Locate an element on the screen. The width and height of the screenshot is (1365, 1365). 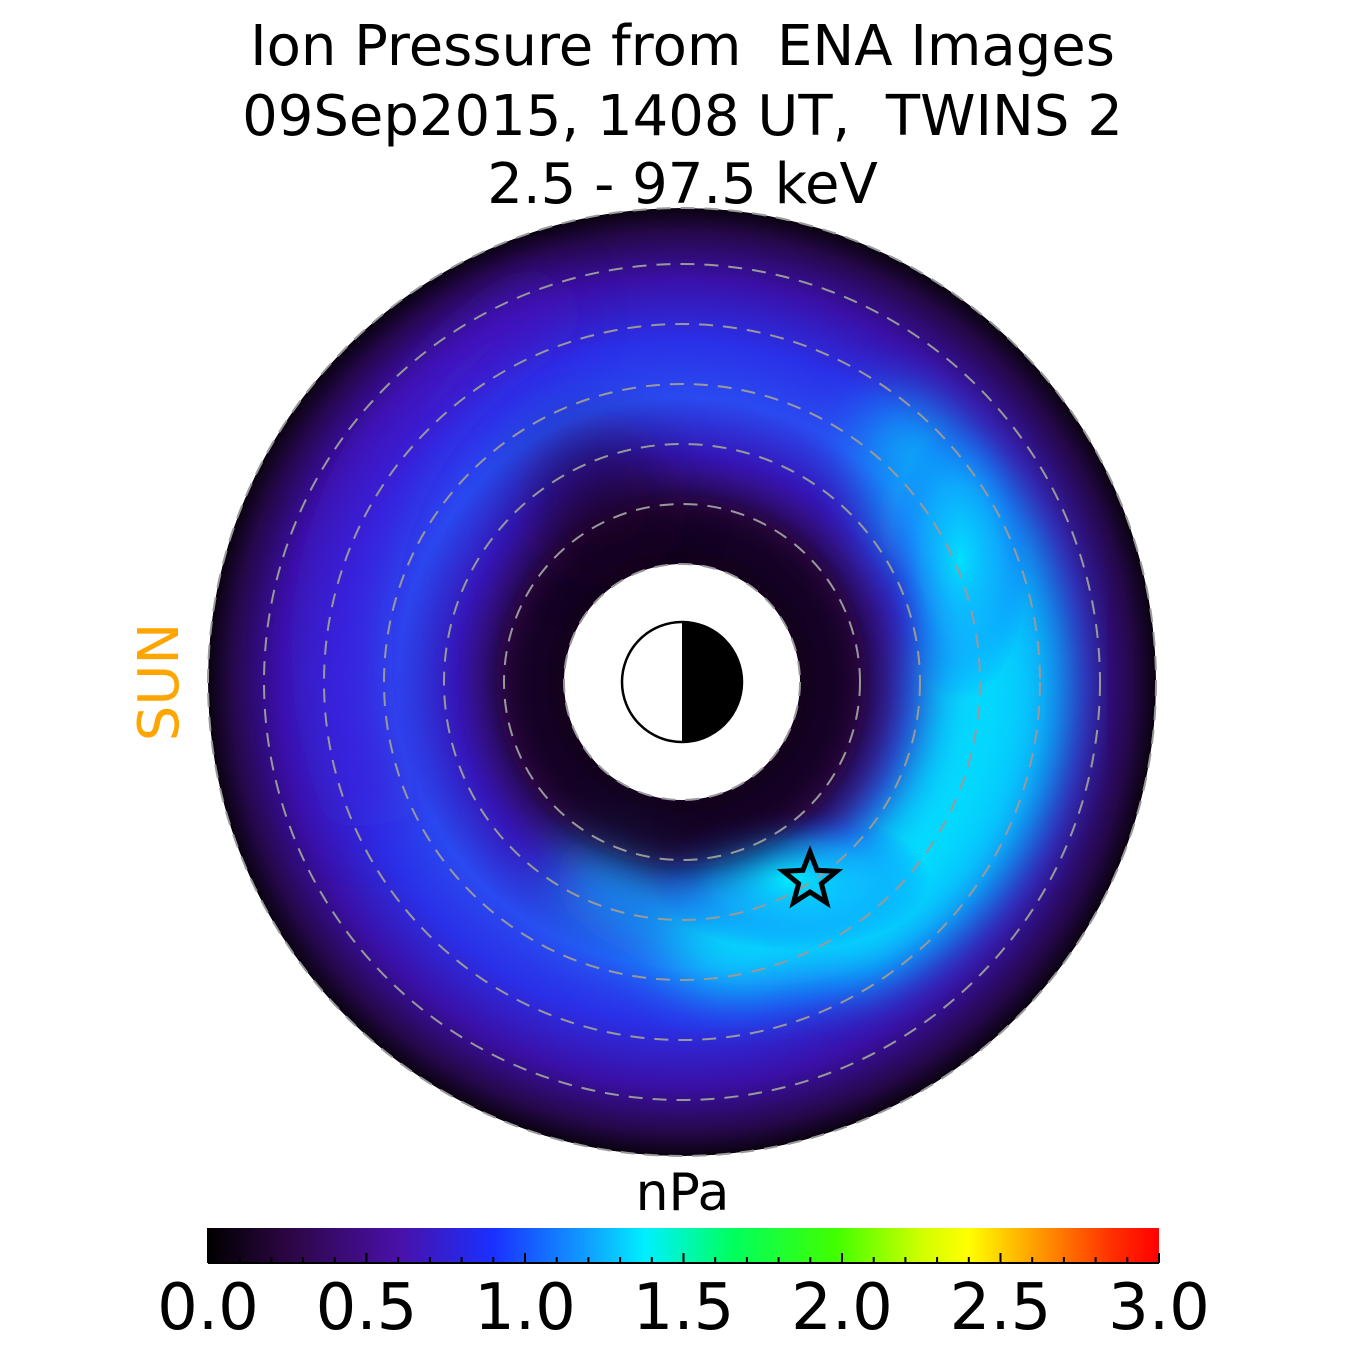
colorbar-tick-label: 3.0 is located at coordinates (1159, 1308).